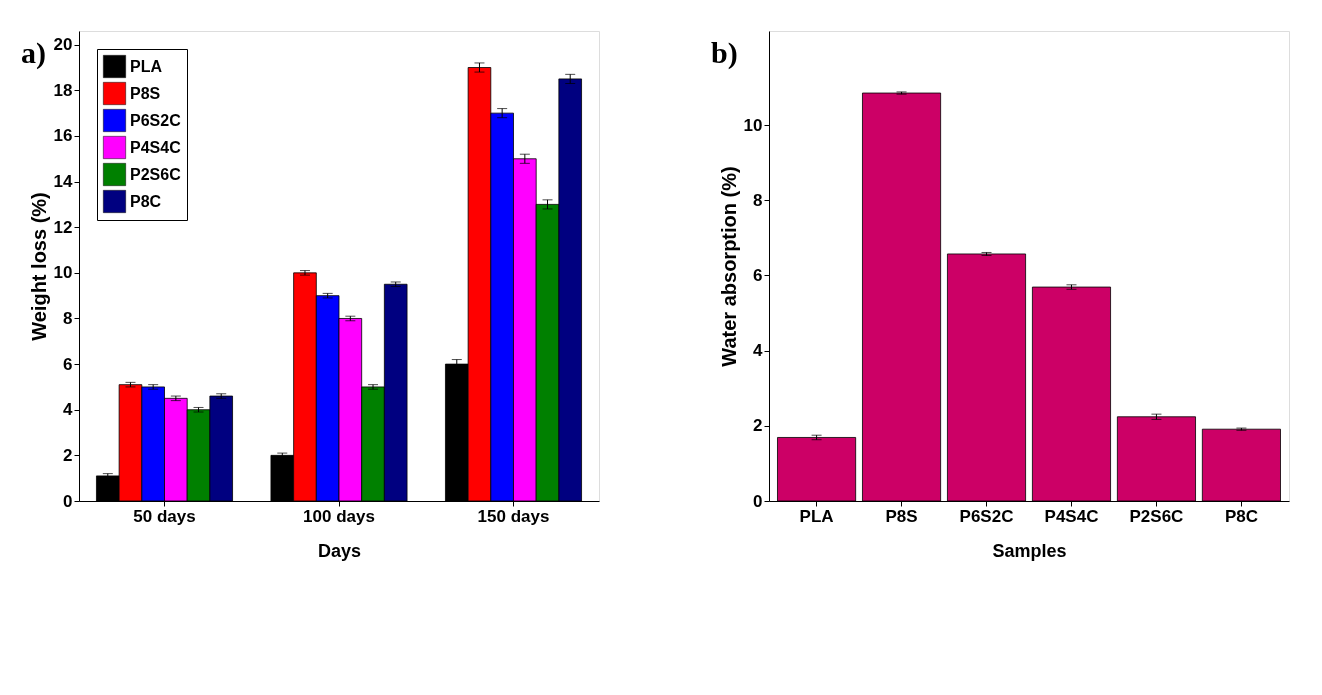  Describe the element at coordinates (1071, 516) in the screenshot. I see `x-tick-label: P4S4C` at that location.